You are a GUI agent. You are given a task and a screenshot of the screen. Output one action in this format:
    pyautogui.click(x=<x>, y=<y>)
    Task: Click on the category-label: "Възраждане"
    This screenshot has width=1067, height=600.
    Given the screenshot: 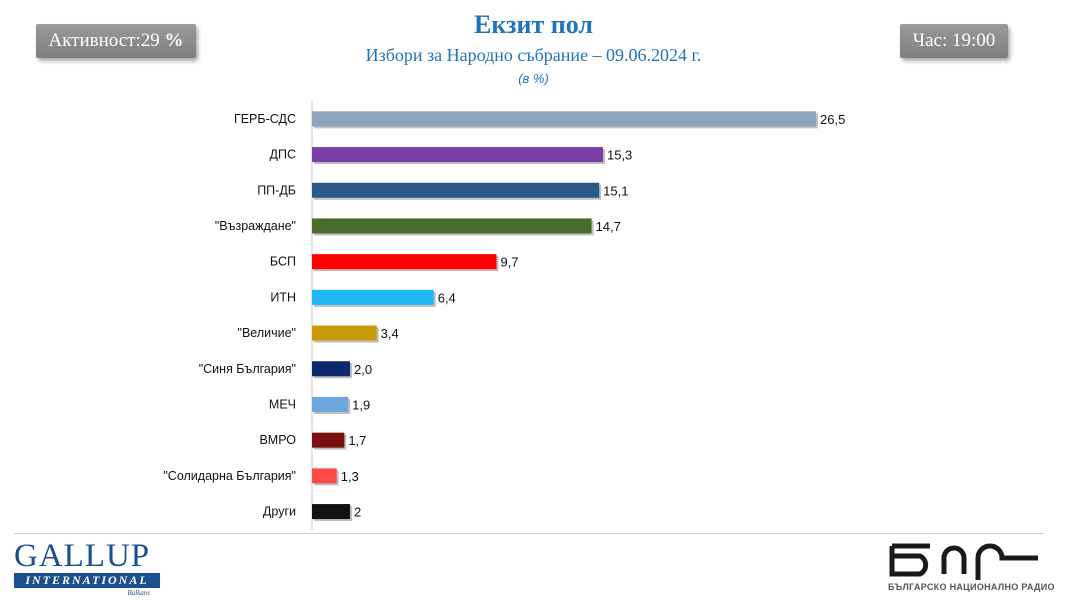 What is the action you would take?
    pyautogui.click(x=255, y=226)
    